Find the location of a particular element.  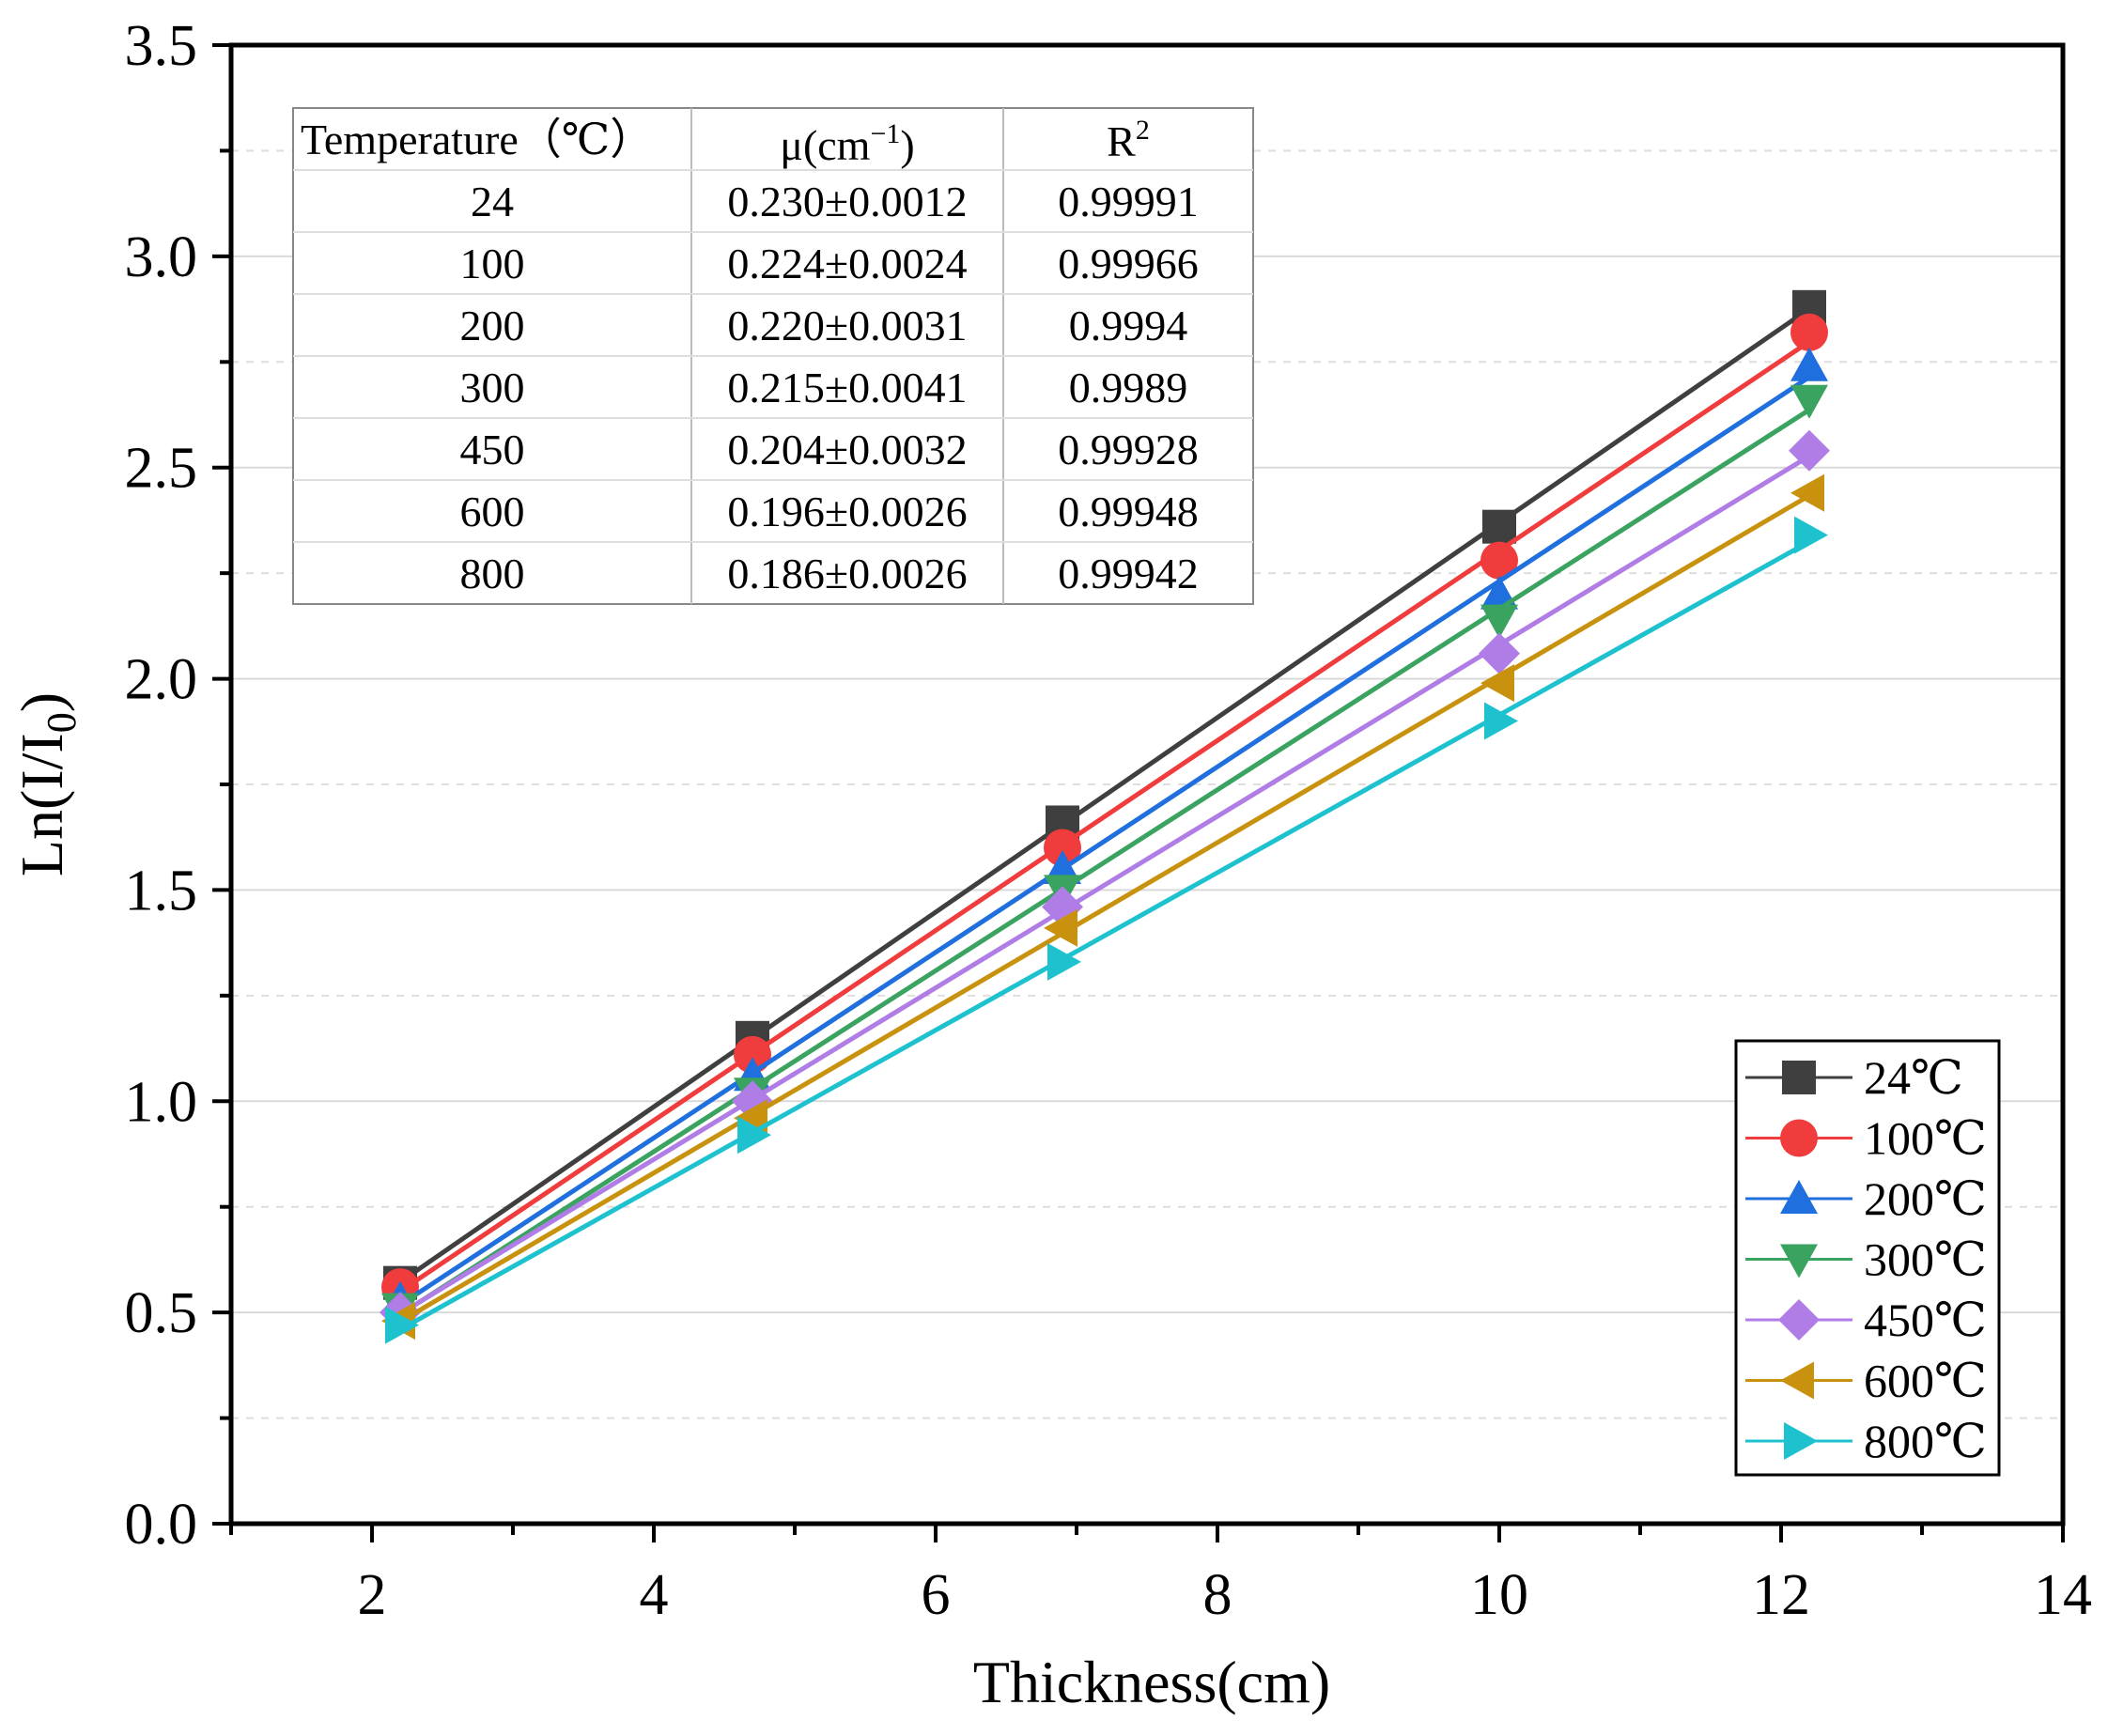

y-axis-title: Ln(I/I0) is located at coordinates (46, 784).